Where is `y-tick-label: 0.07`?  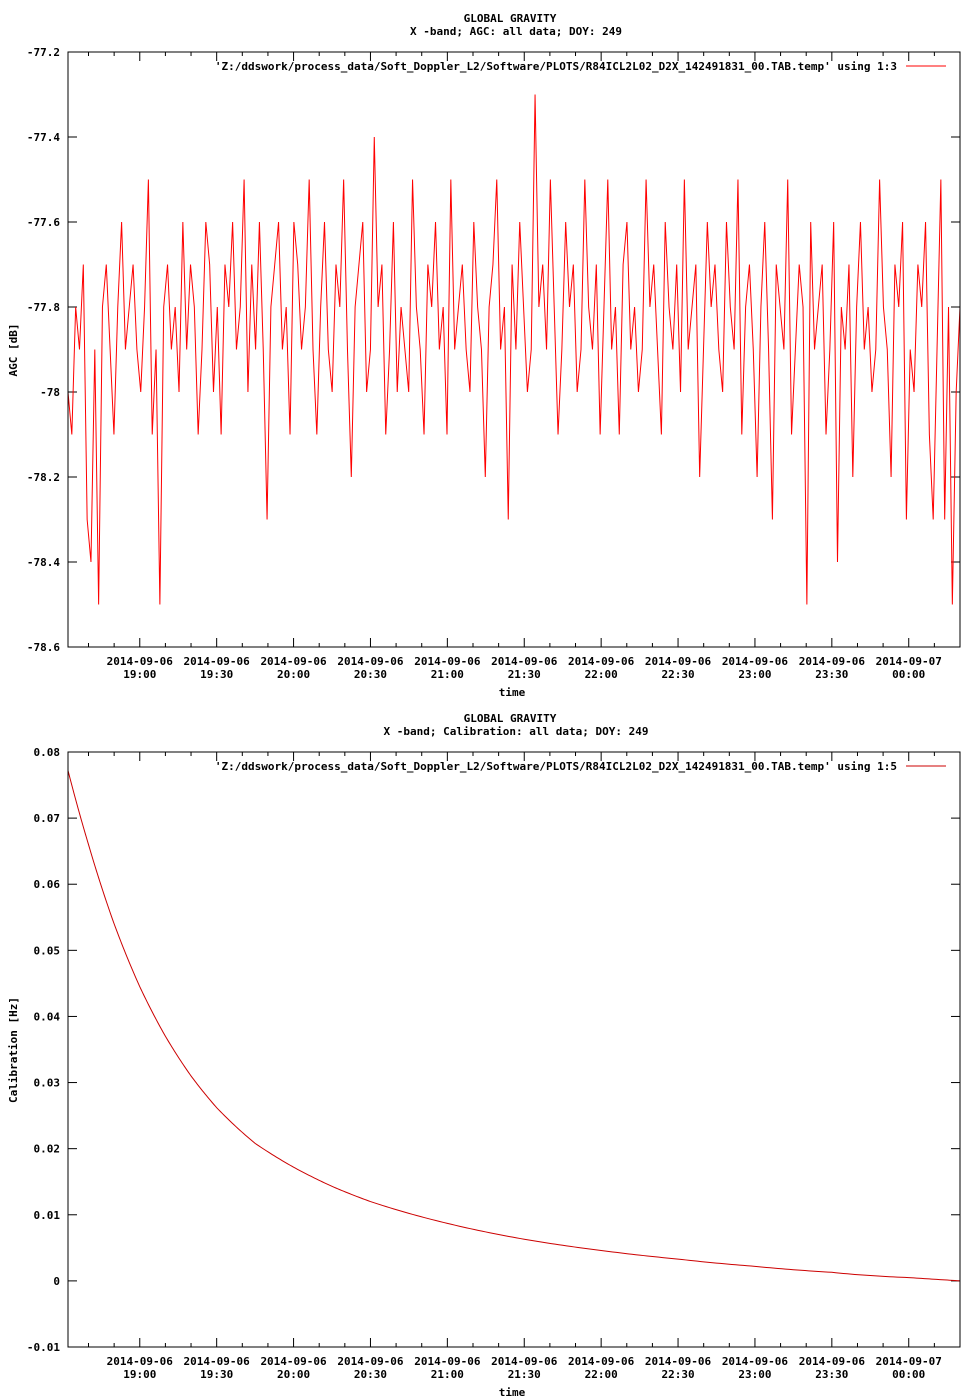 y-tick-label: 0.07 is located at coordinates (47, 818).